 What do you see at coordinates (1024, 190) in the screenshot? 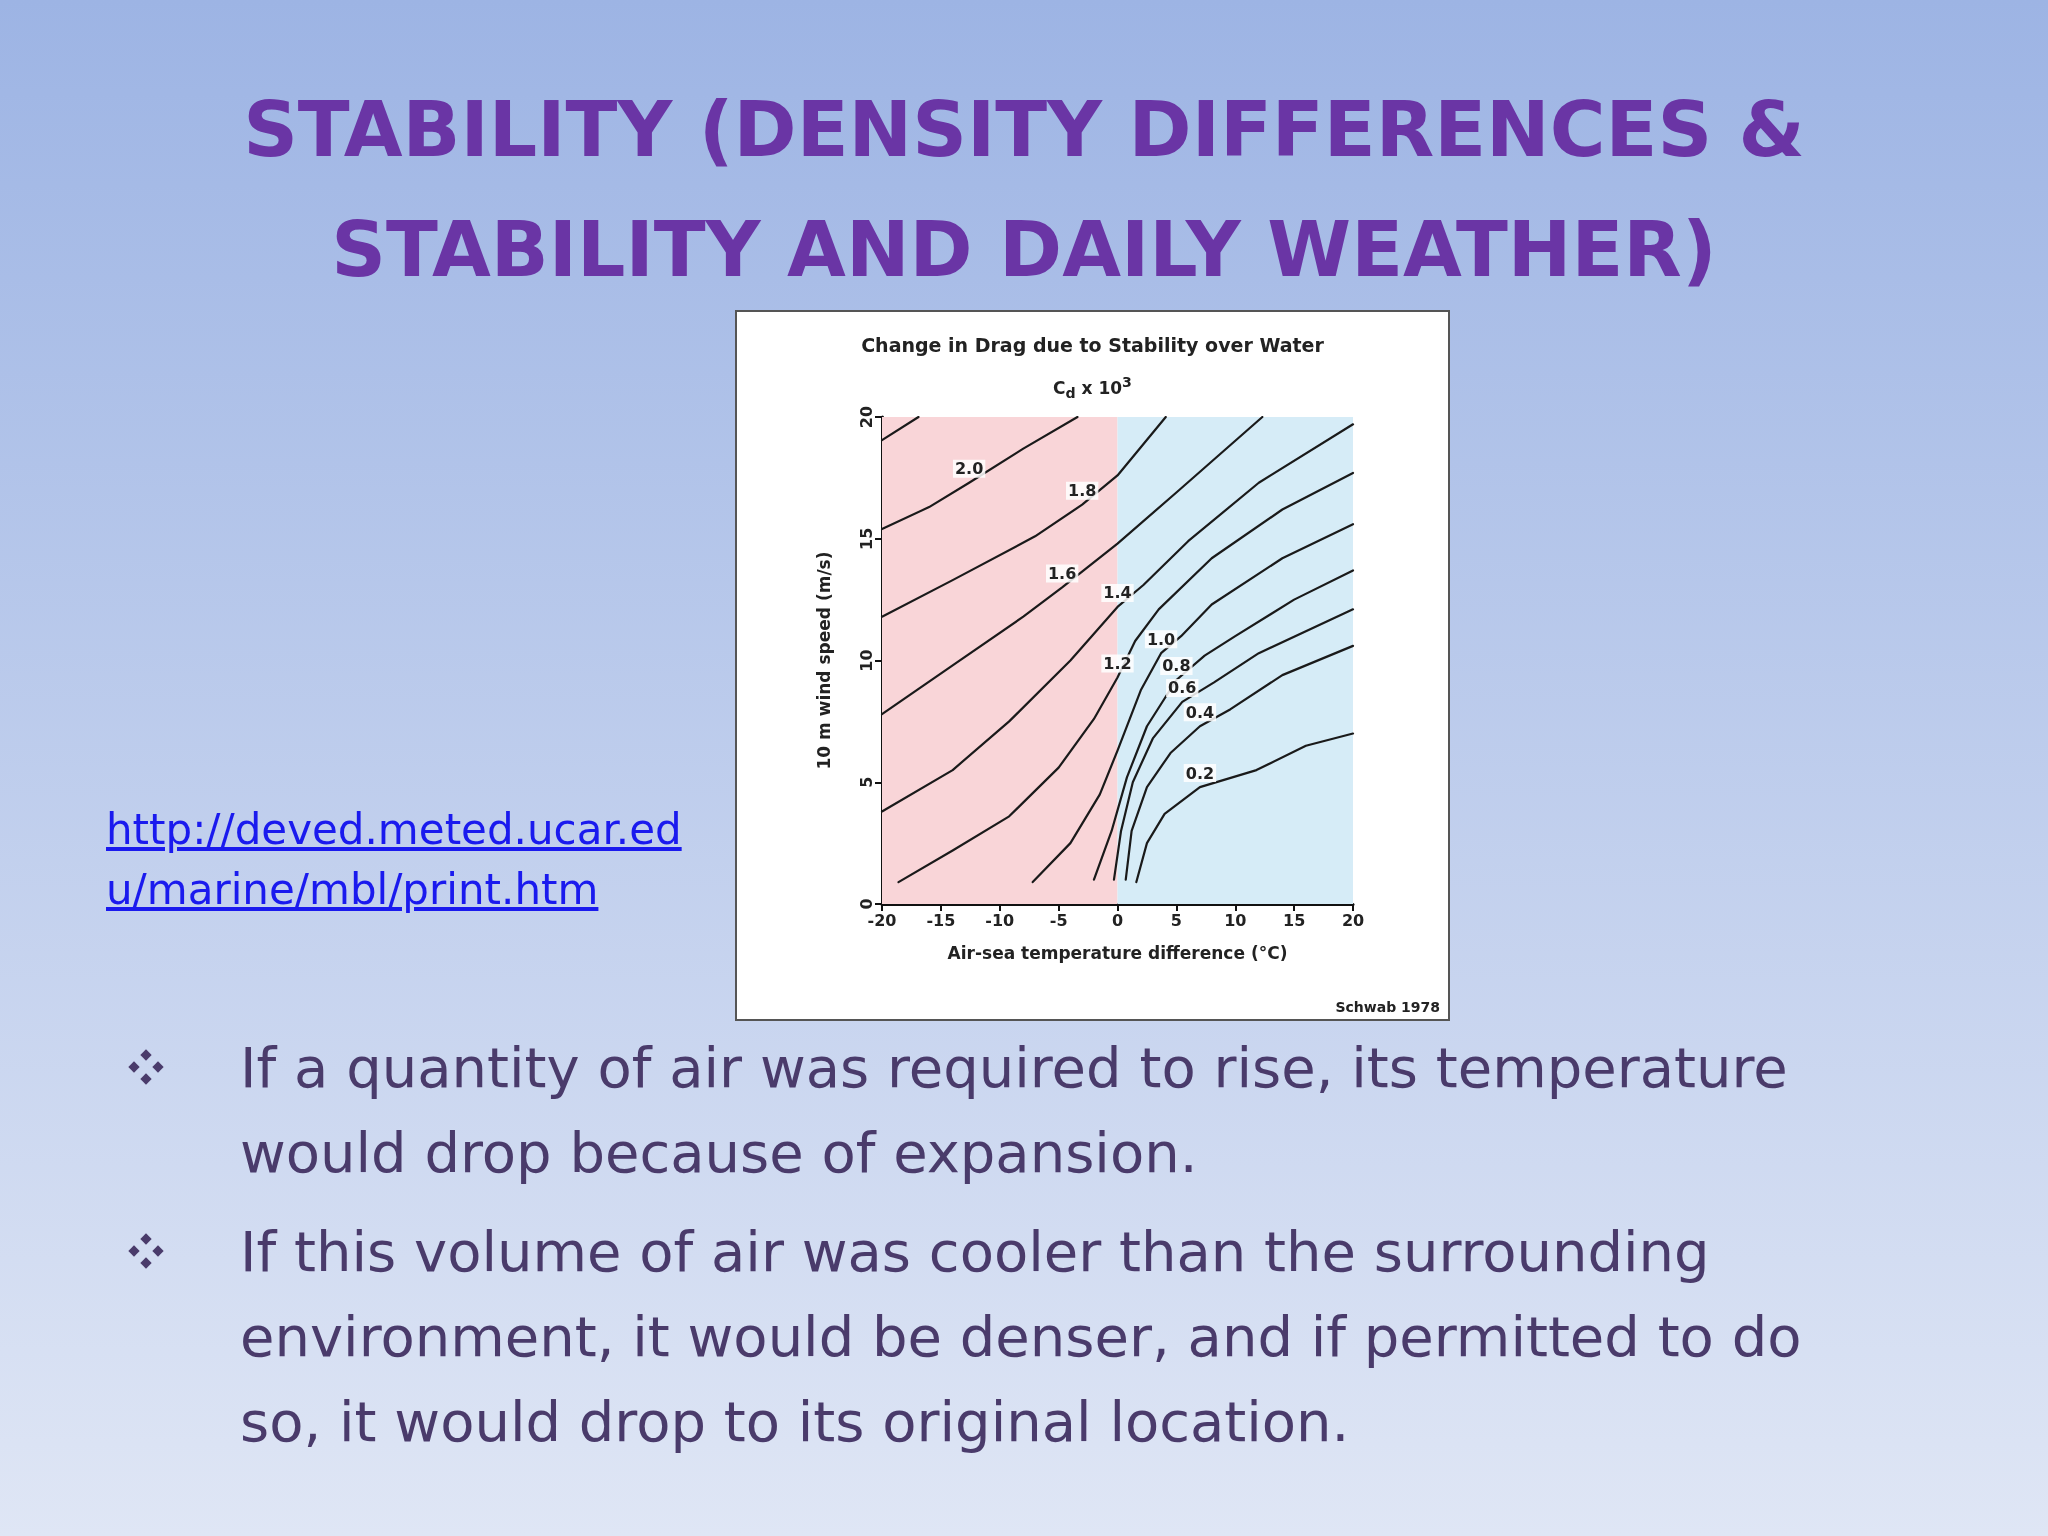
I see `chart-title: STABILITY (DENSITY DIFFERENCES & STABILITY AND DAILY WEATHER)` at bounding box center [1024, 190].